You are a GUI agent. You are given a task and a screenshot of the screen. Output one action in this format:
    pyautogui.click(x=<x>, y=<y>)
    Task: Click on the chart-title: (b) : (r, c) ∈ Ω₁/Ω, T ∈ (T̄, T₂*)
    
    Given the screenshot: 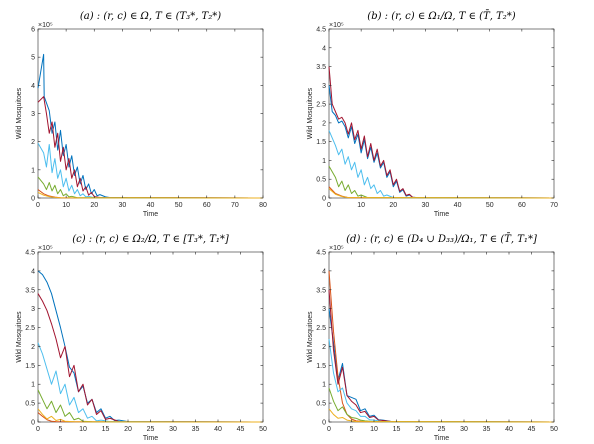 What is the action you would take?
    pyautogui.click(x=441, y=16)
    